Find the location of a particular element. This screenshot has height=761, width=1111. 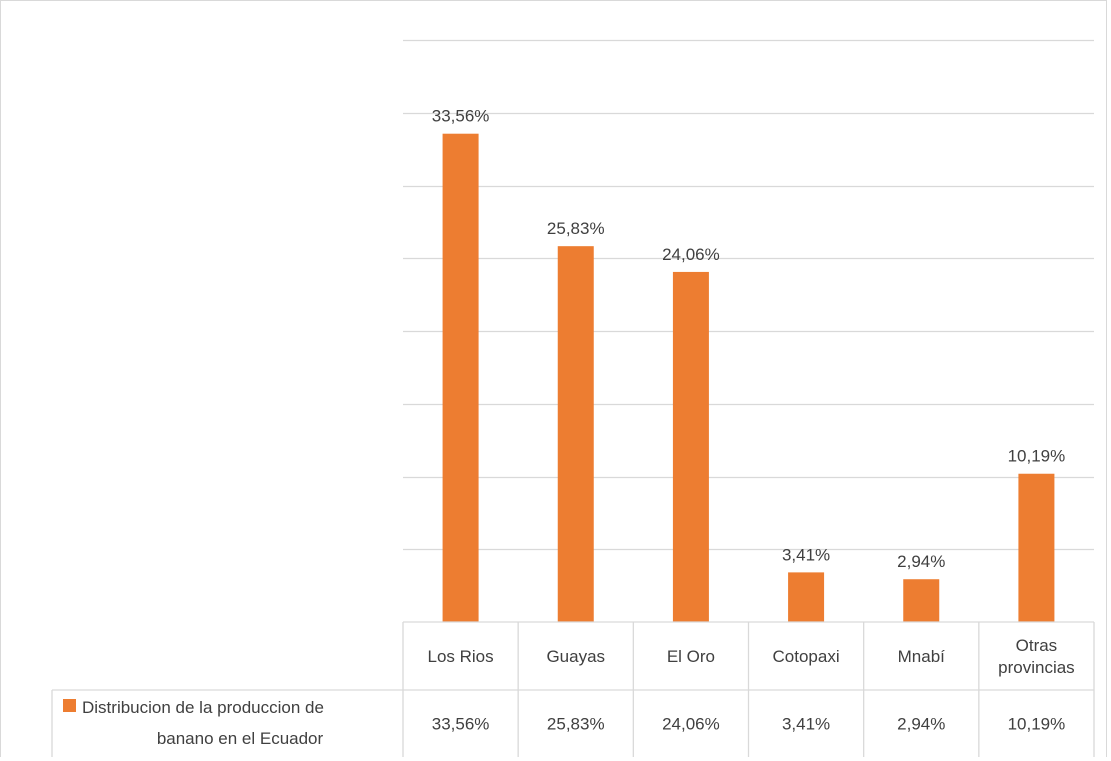

table-value: 33,56% is located at coordinates (461, 724).